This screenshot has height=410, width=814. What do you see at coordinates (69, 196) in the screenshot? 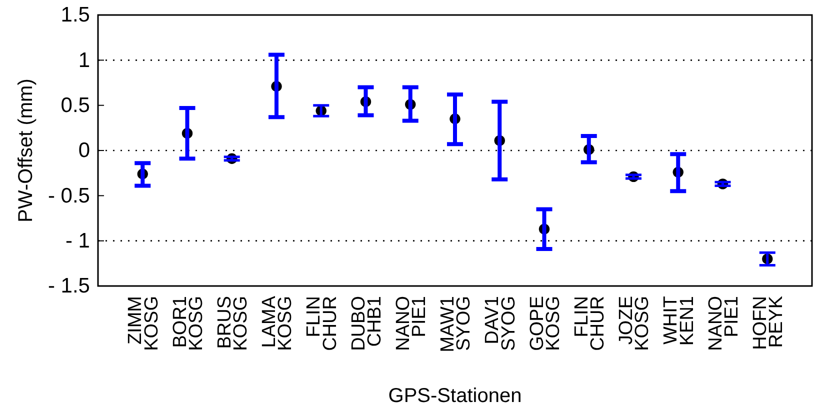
I see `y-tick-label: - 0.5` at bounding box center [69, 196].